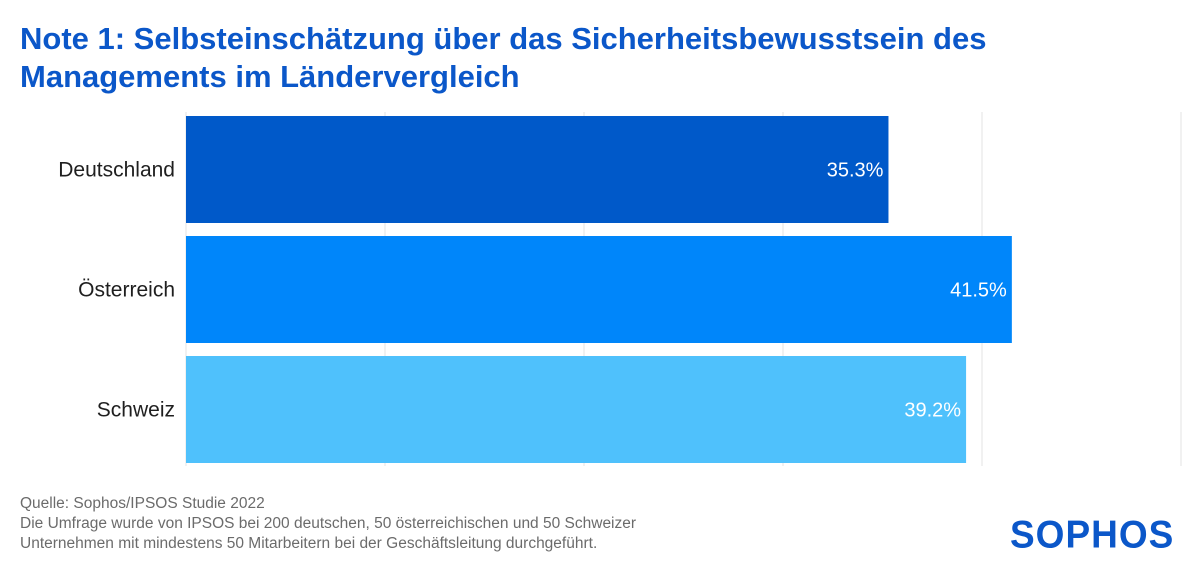 The width and height of the screenshot is (1200, 576). I want to click on category-label: Deutschland, so click(116, 170).